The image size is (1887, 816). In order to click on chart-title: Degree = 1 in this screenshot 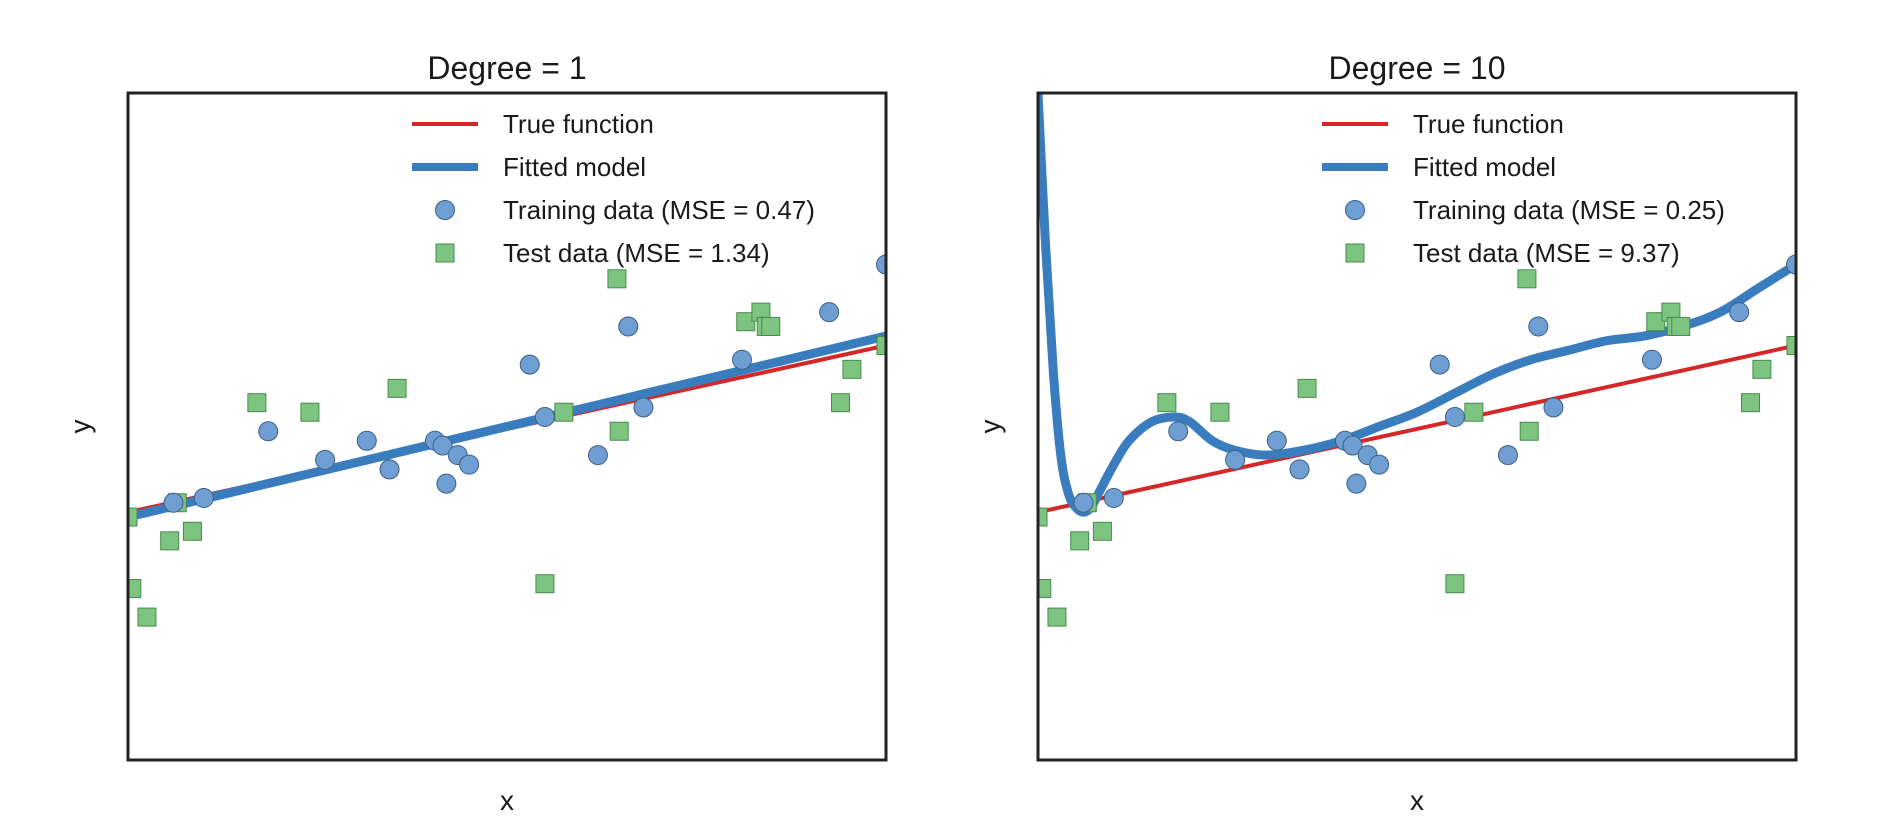, I will do `click(506, 68)`.